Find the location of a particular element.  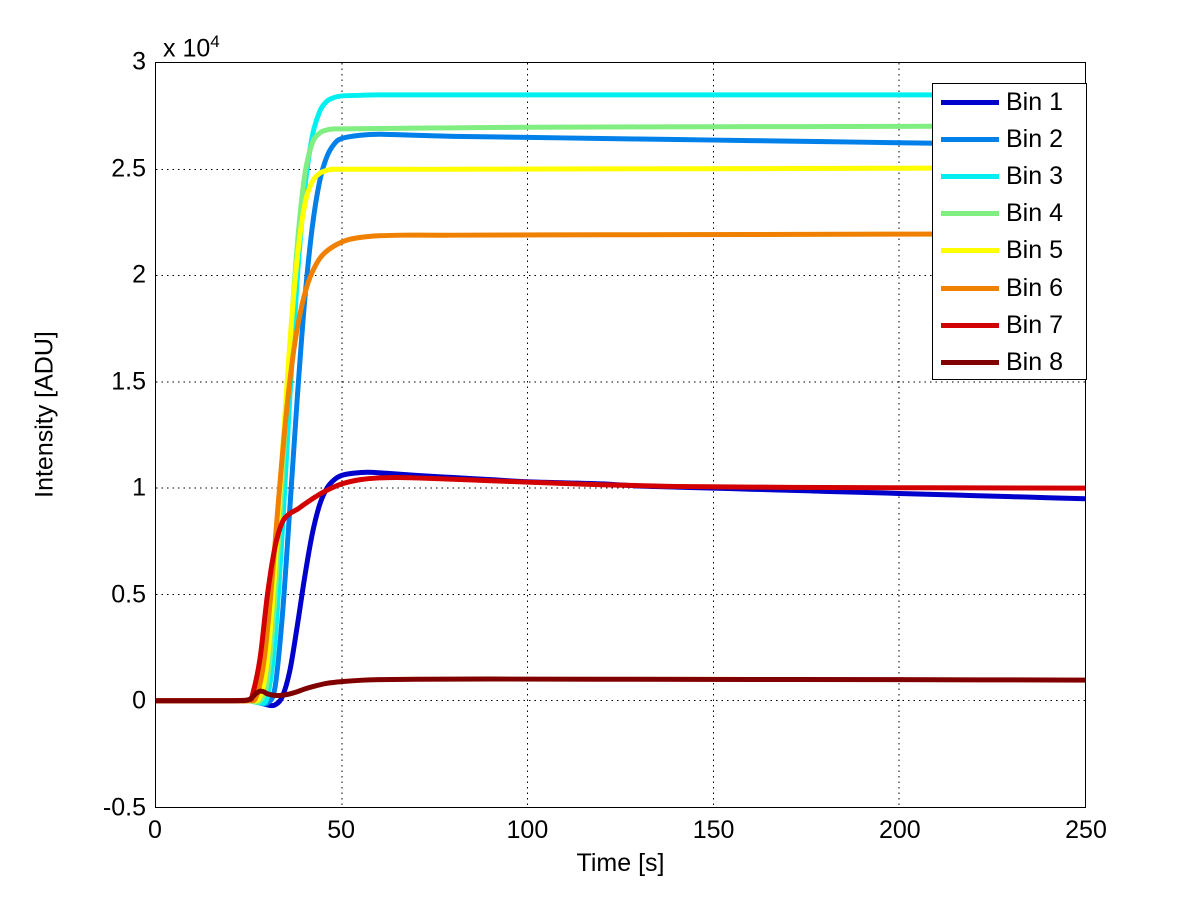

y-axis-exponent-prefix: x 10 is located at coordinates (187, 48).